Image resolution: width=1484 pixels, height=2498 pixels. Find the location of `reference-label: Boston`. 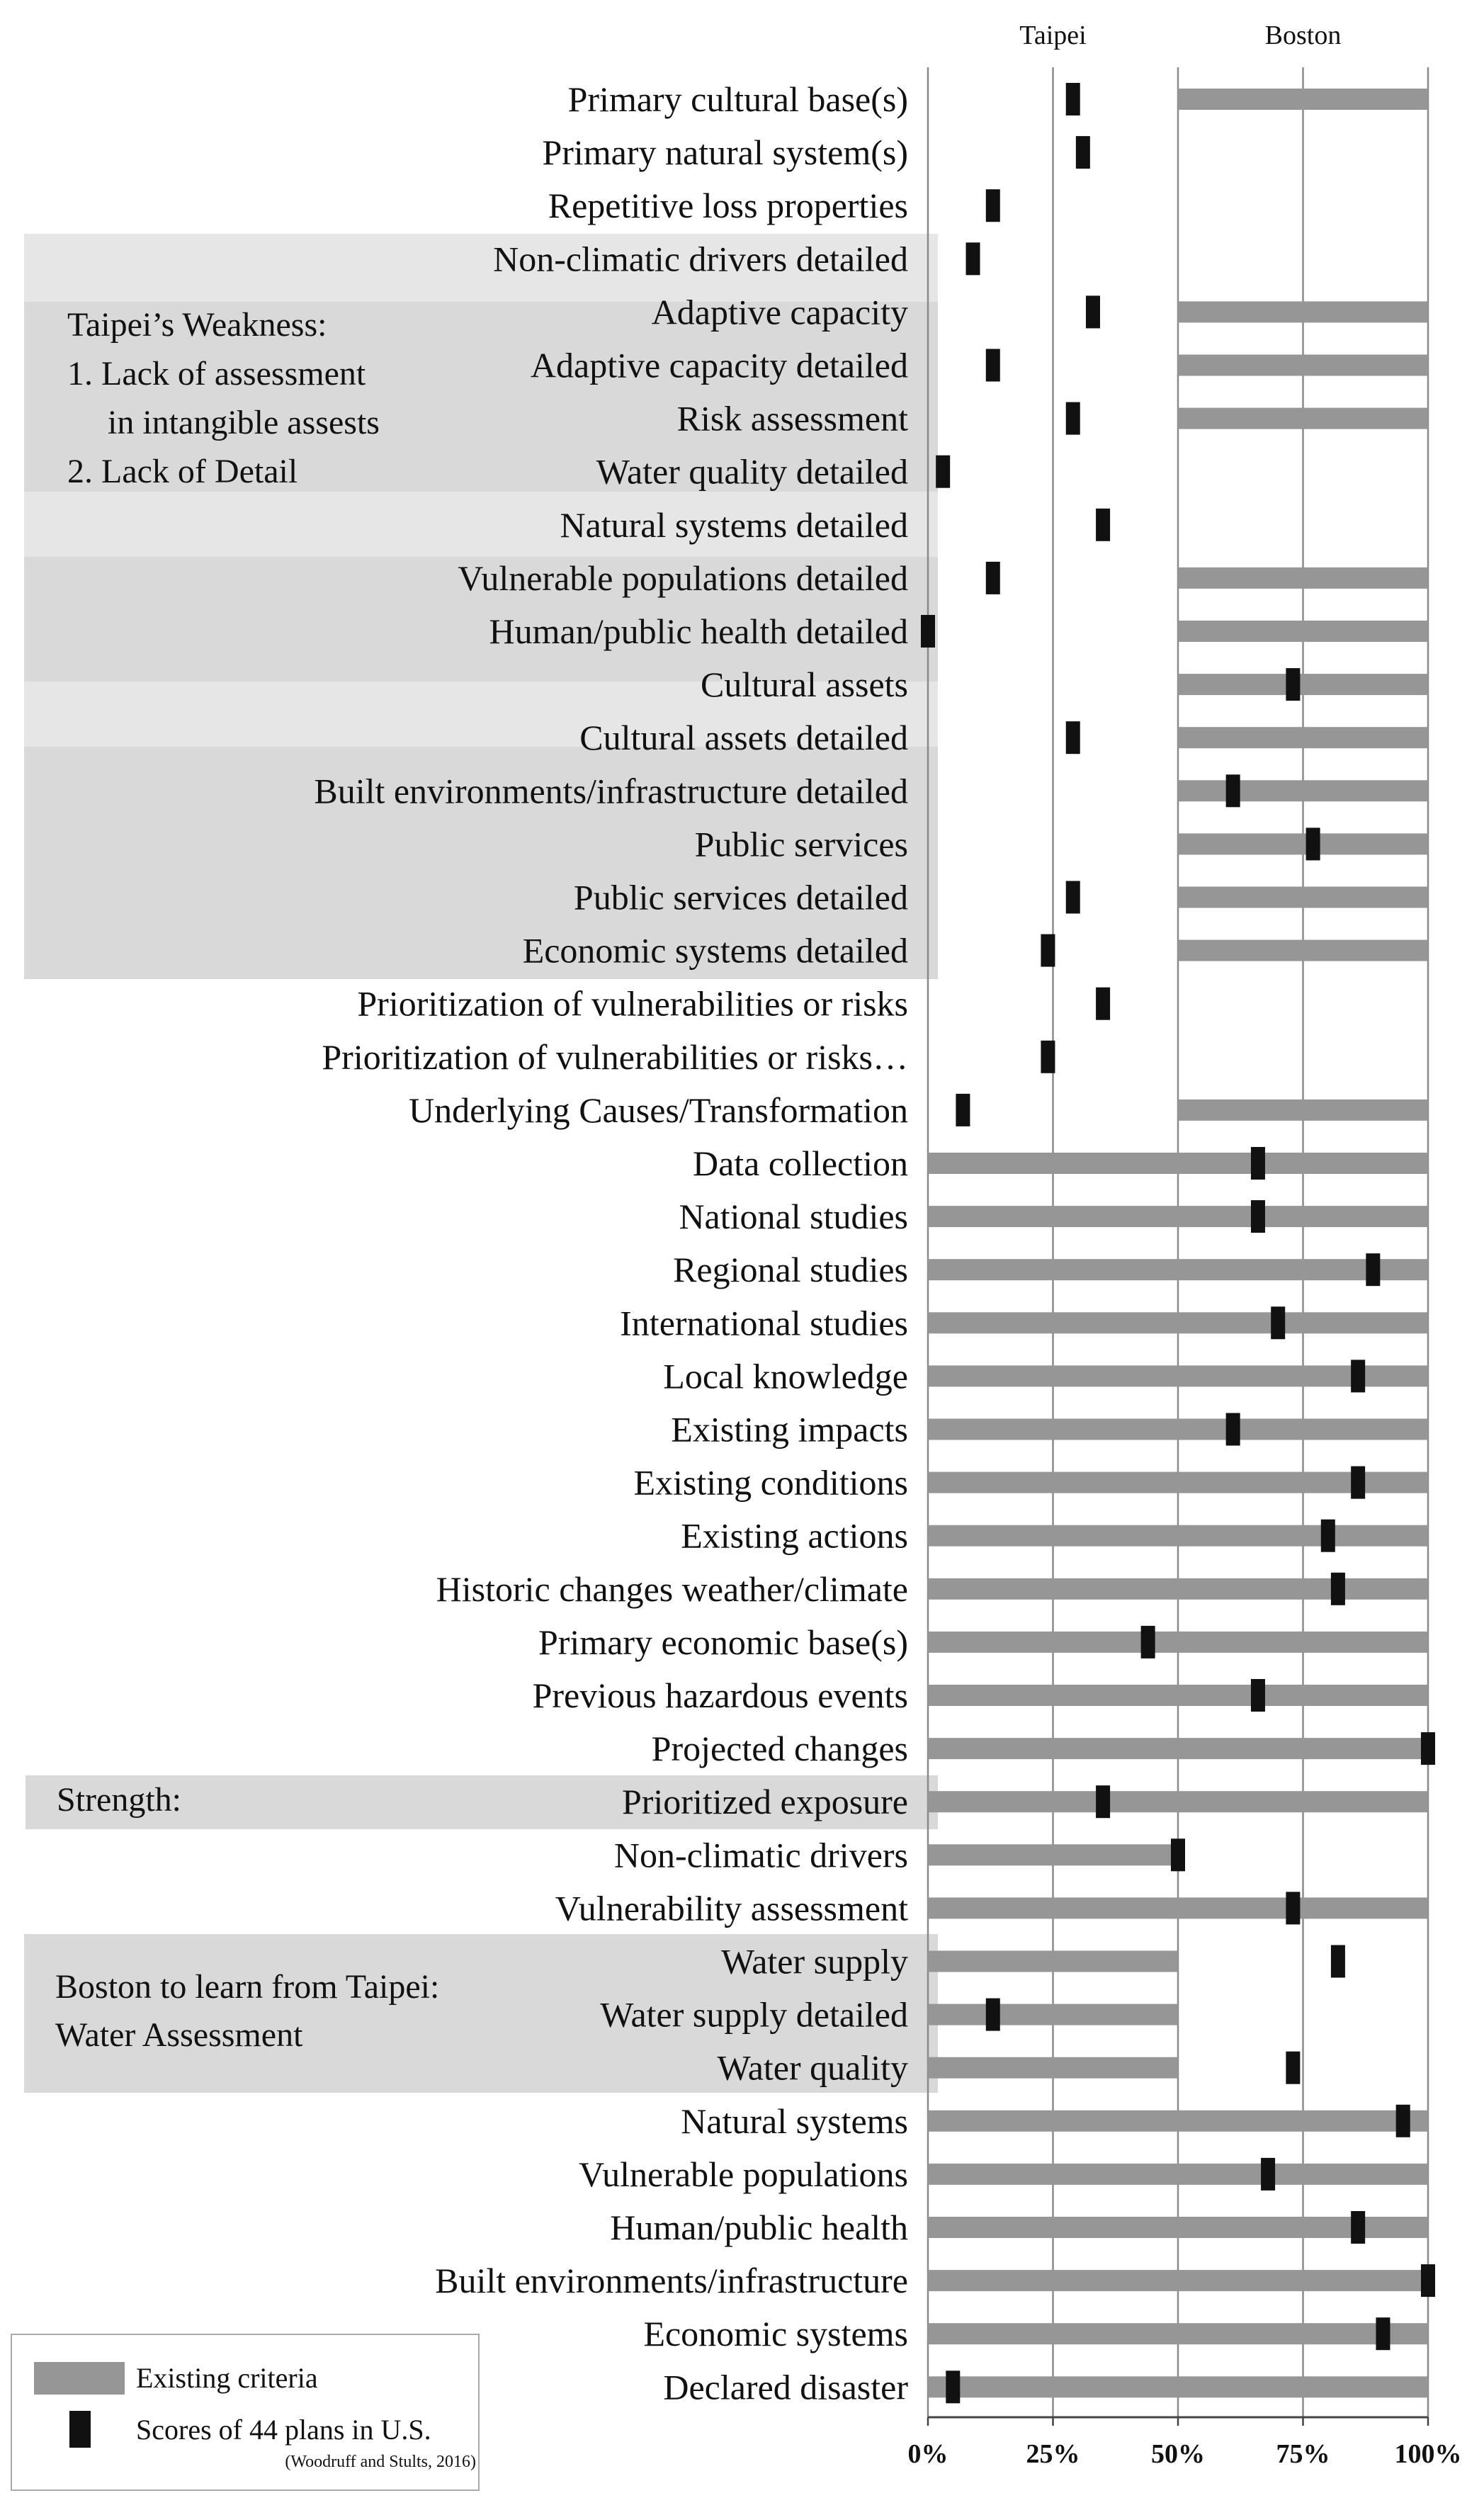

reference-label: Boston is located at coordinates (1303, 35).